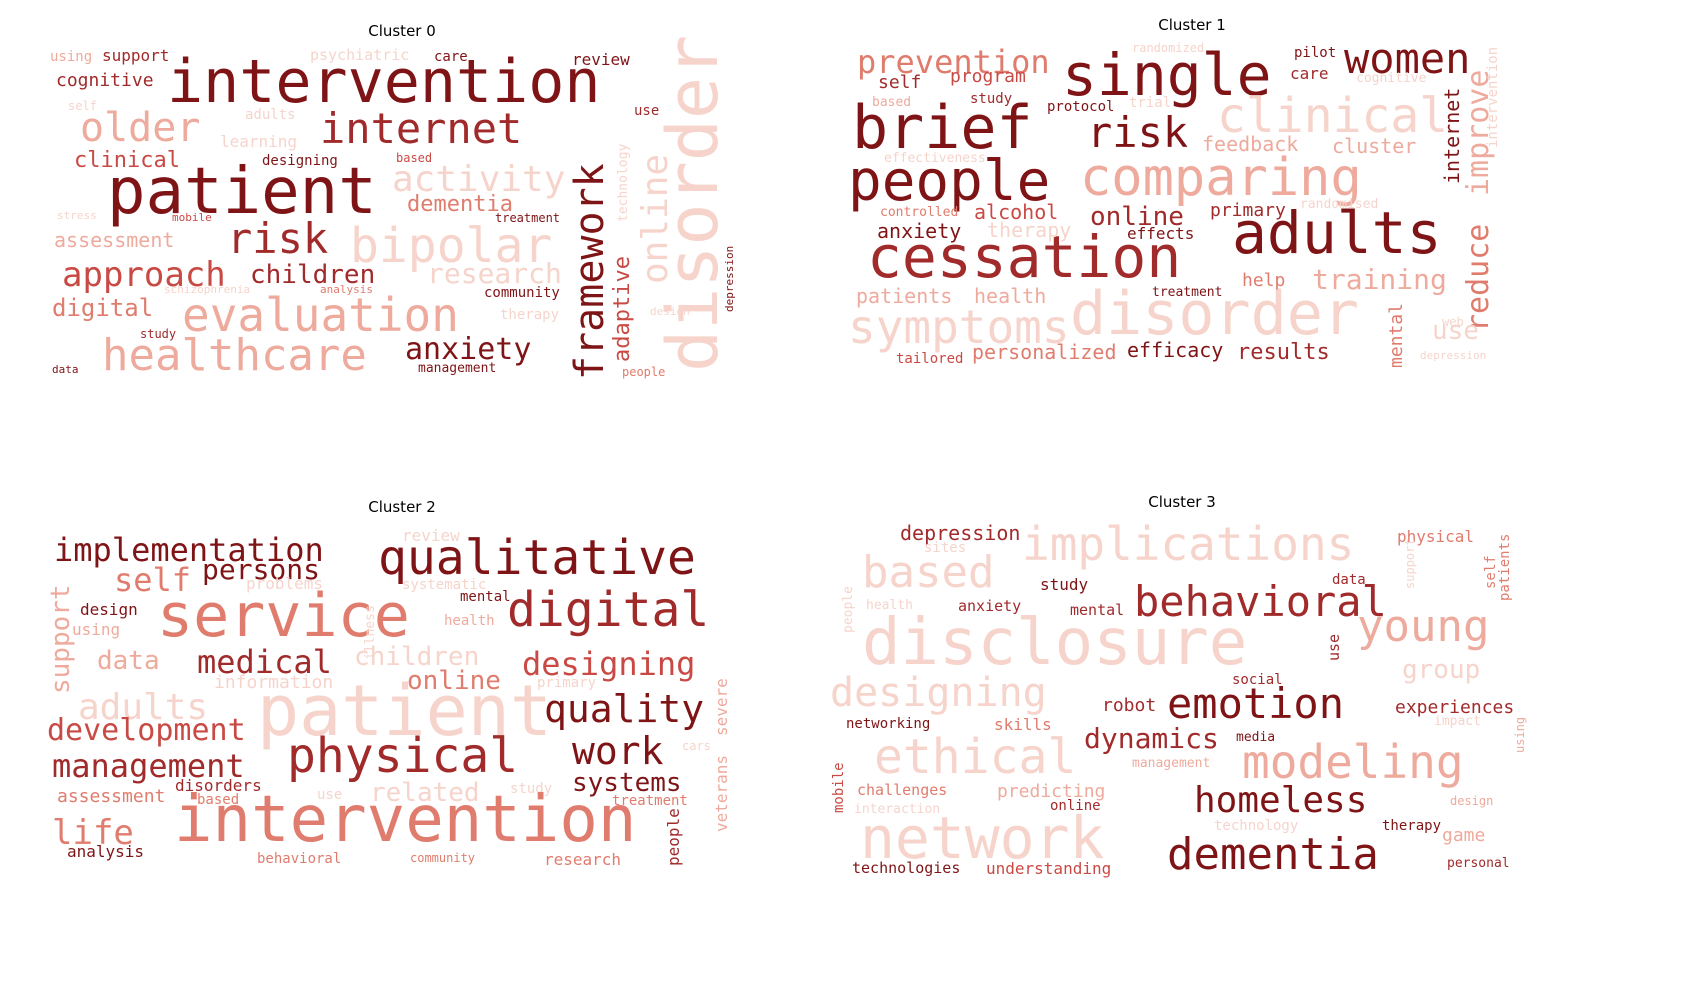  I want to click on word-young: young, so click(1423, 626).